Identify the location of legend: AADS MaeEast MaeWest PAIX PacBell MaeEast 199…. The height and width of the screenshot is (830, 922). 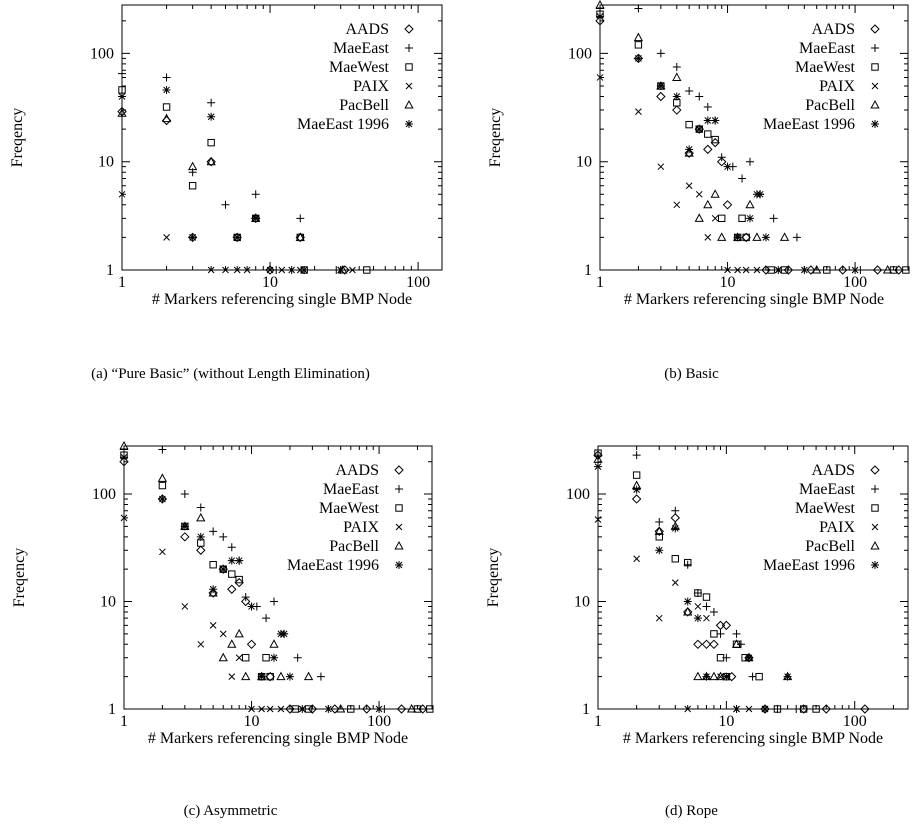
(821, 518).